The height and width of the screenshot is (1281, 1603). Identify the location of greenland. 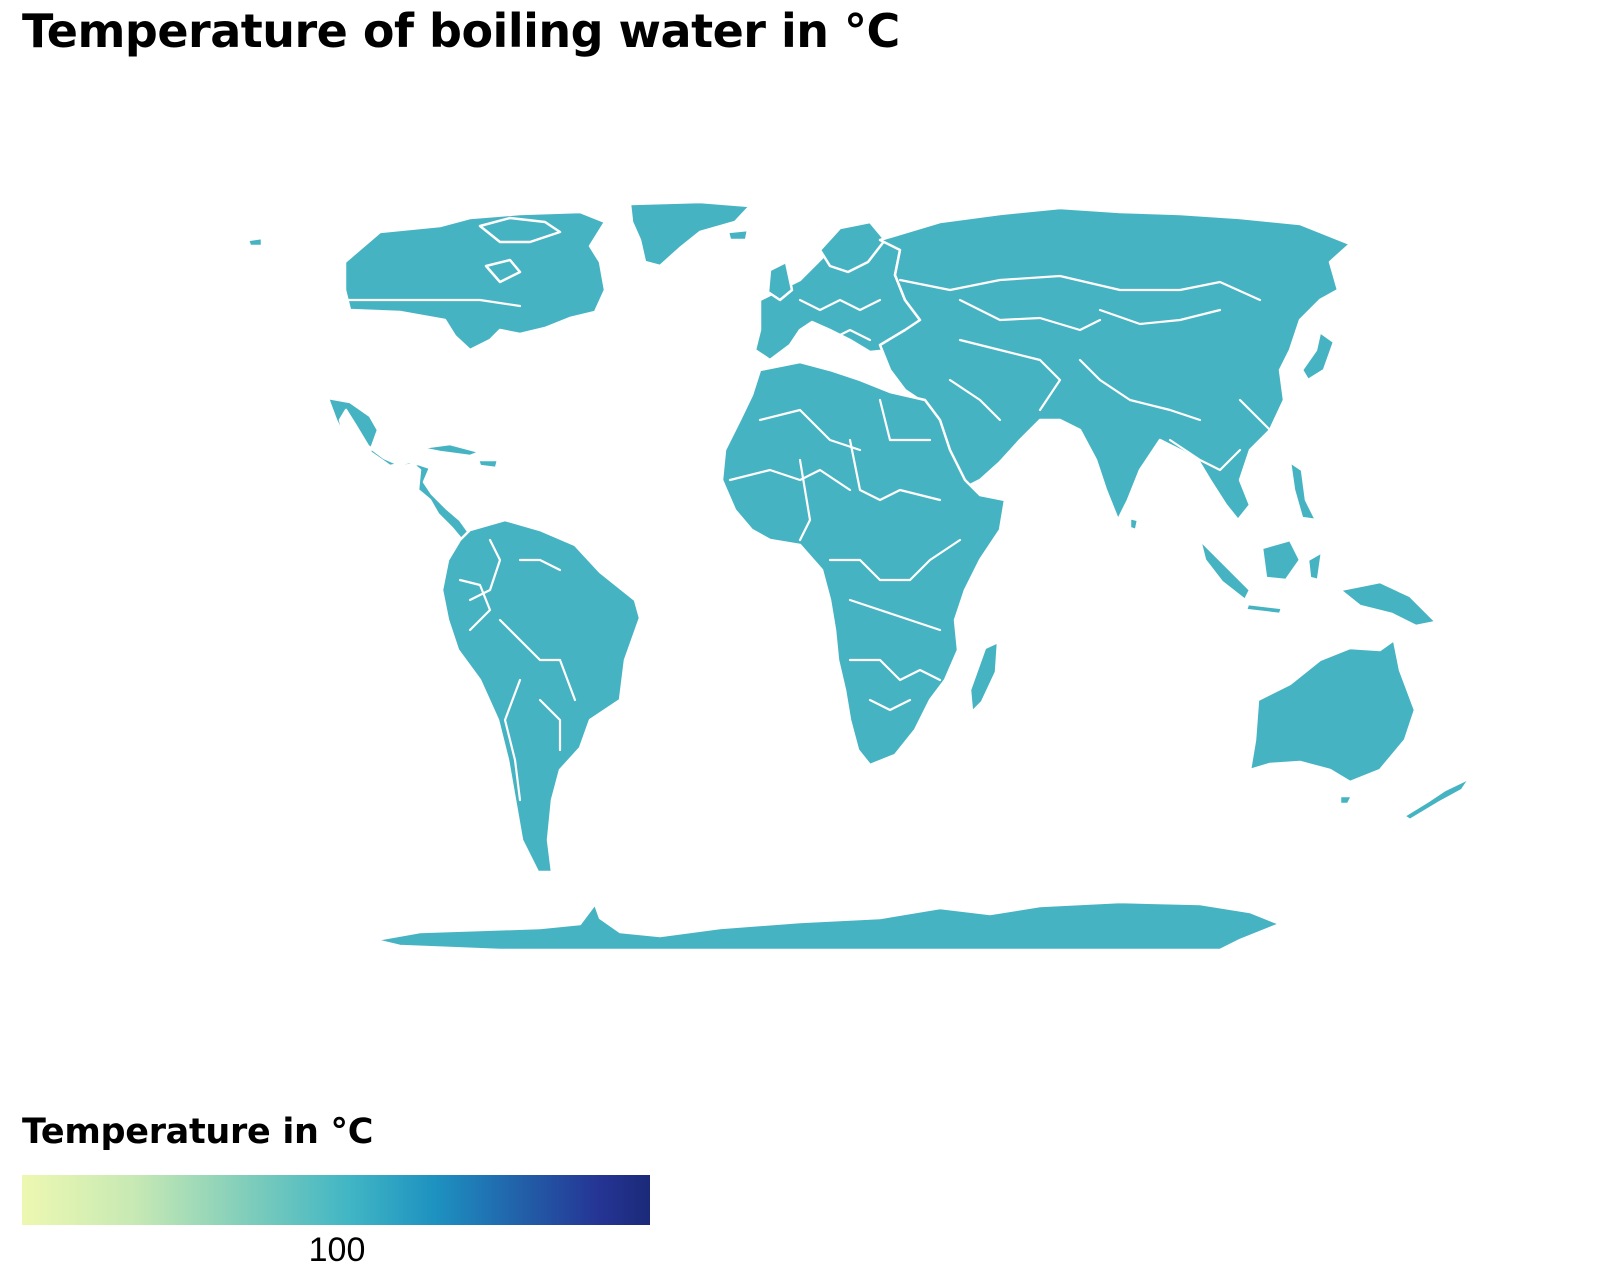
(690, 234).